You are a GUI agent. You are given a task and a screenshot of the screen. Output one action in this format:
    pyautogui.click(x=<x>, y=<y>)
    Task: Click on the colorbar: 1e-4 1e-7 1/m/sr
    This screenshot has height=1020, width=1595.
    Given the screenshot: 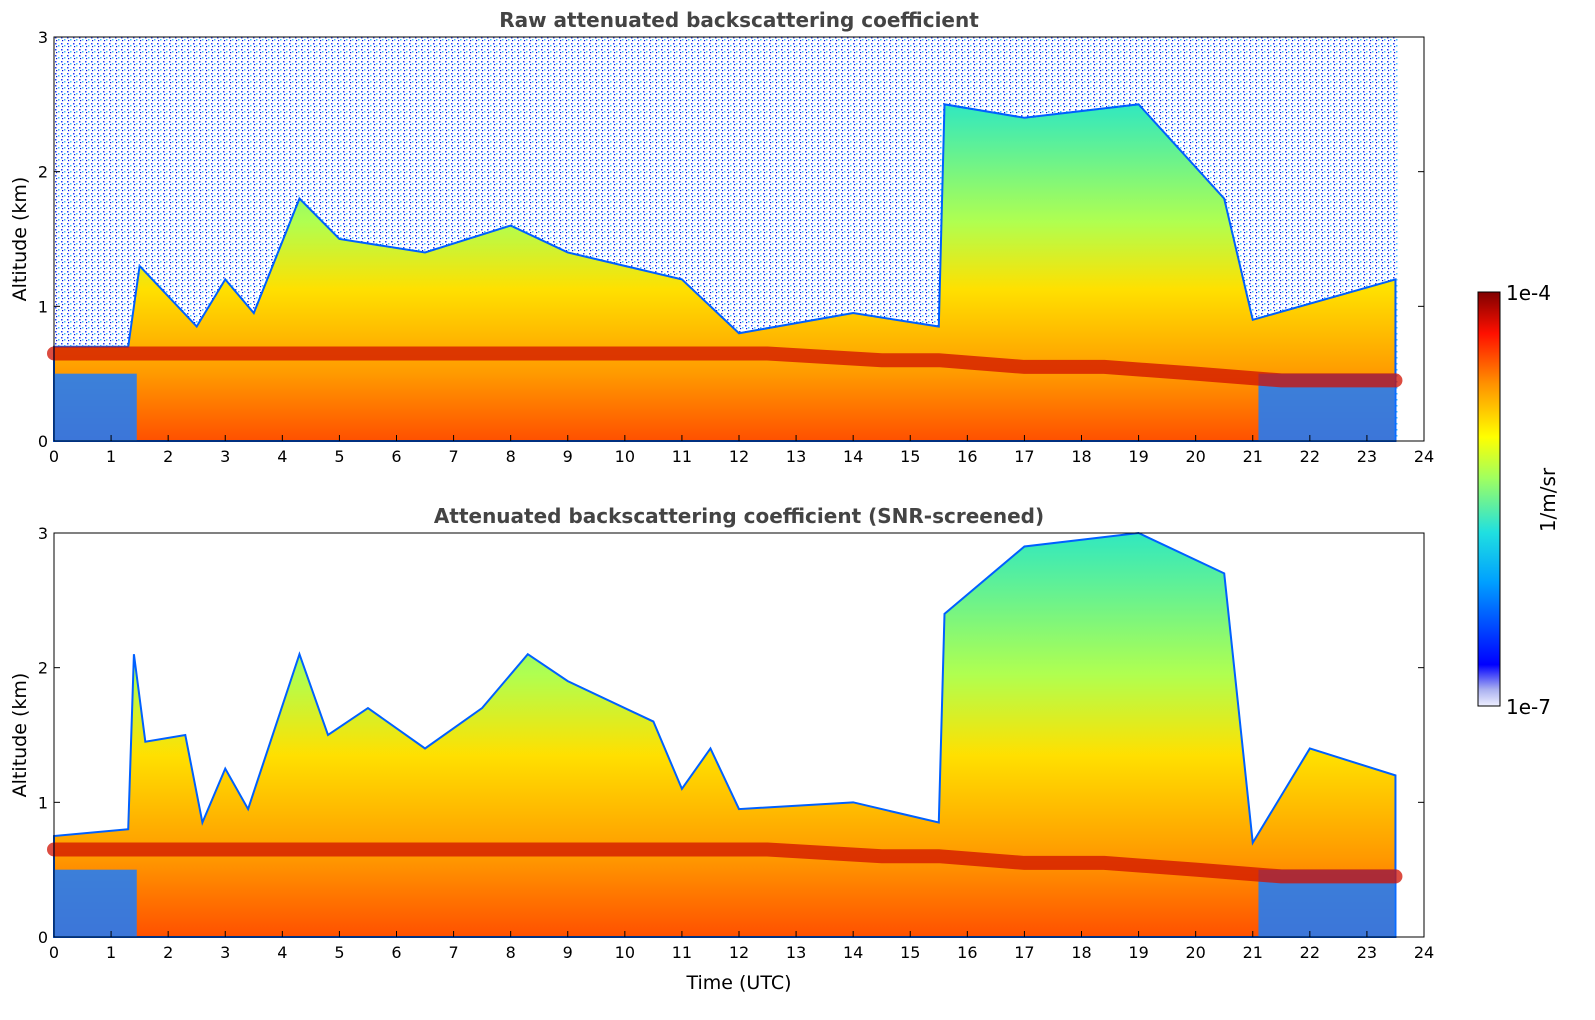 What is the action you would take?
    pyautogui.click(x=1518, y=500)
    